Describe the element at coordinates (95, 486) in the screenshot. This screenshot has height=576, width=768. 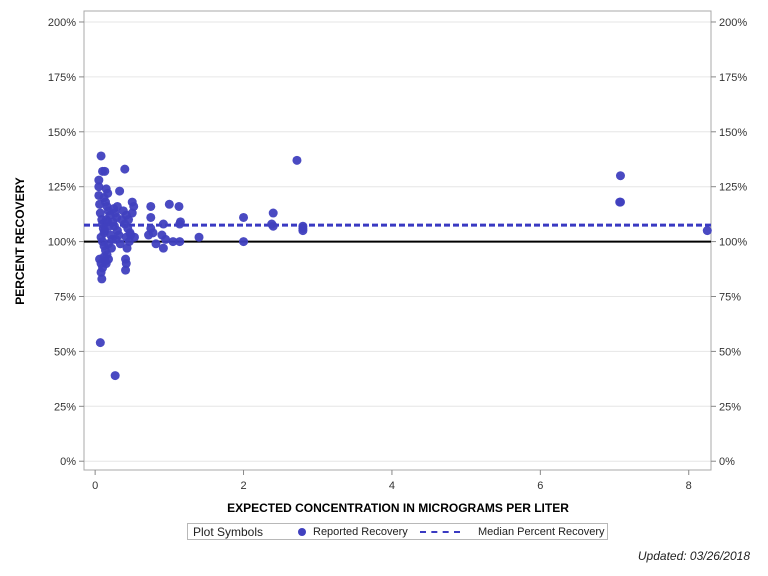
I see `x-tick-label: 0` at that location.